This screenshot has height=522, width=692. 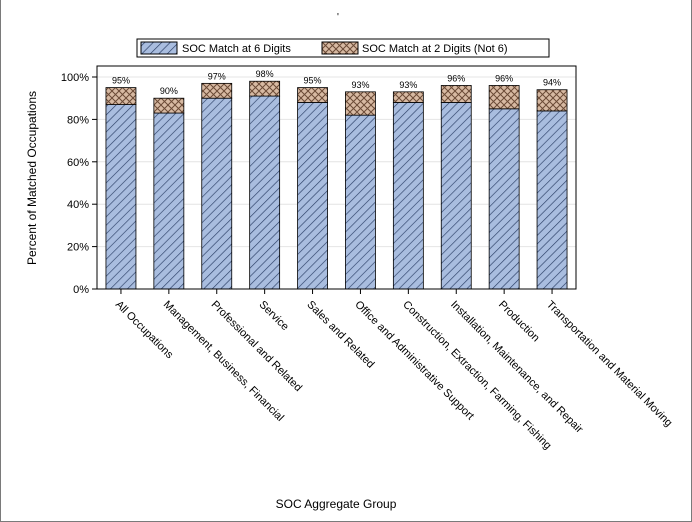 I want to click on x-category-label: Service, so click(x=274, y=316).